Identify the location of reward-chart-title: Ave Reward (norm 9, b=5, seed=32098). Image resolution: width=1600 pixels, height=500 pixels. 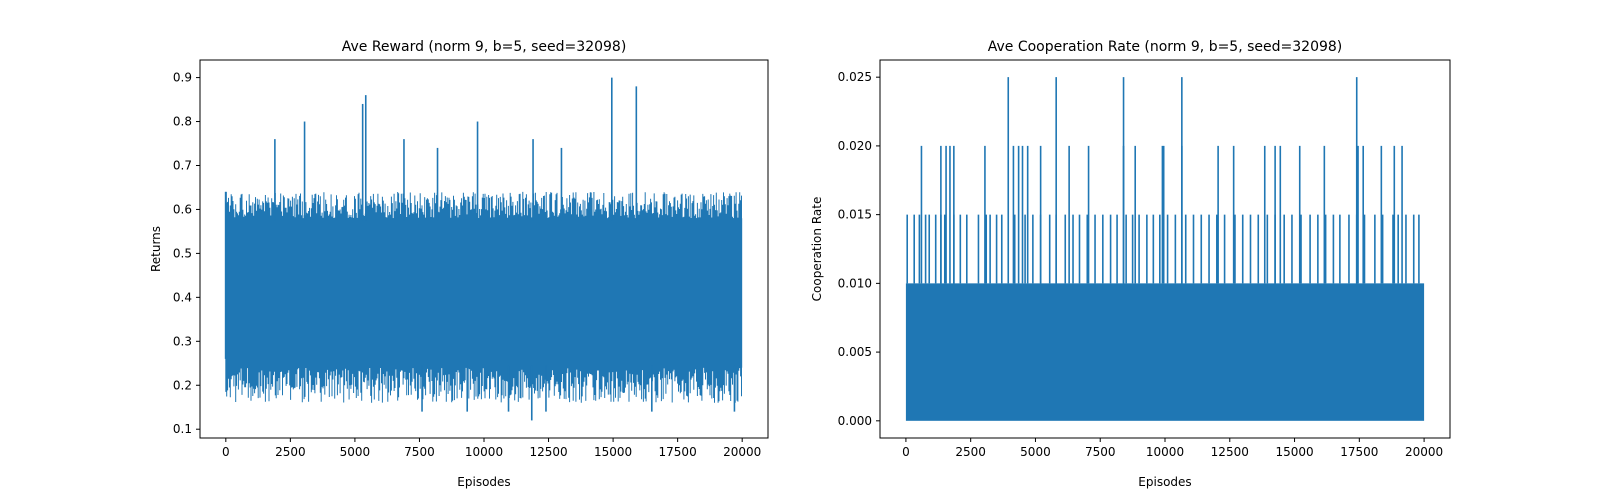
(484, 47).